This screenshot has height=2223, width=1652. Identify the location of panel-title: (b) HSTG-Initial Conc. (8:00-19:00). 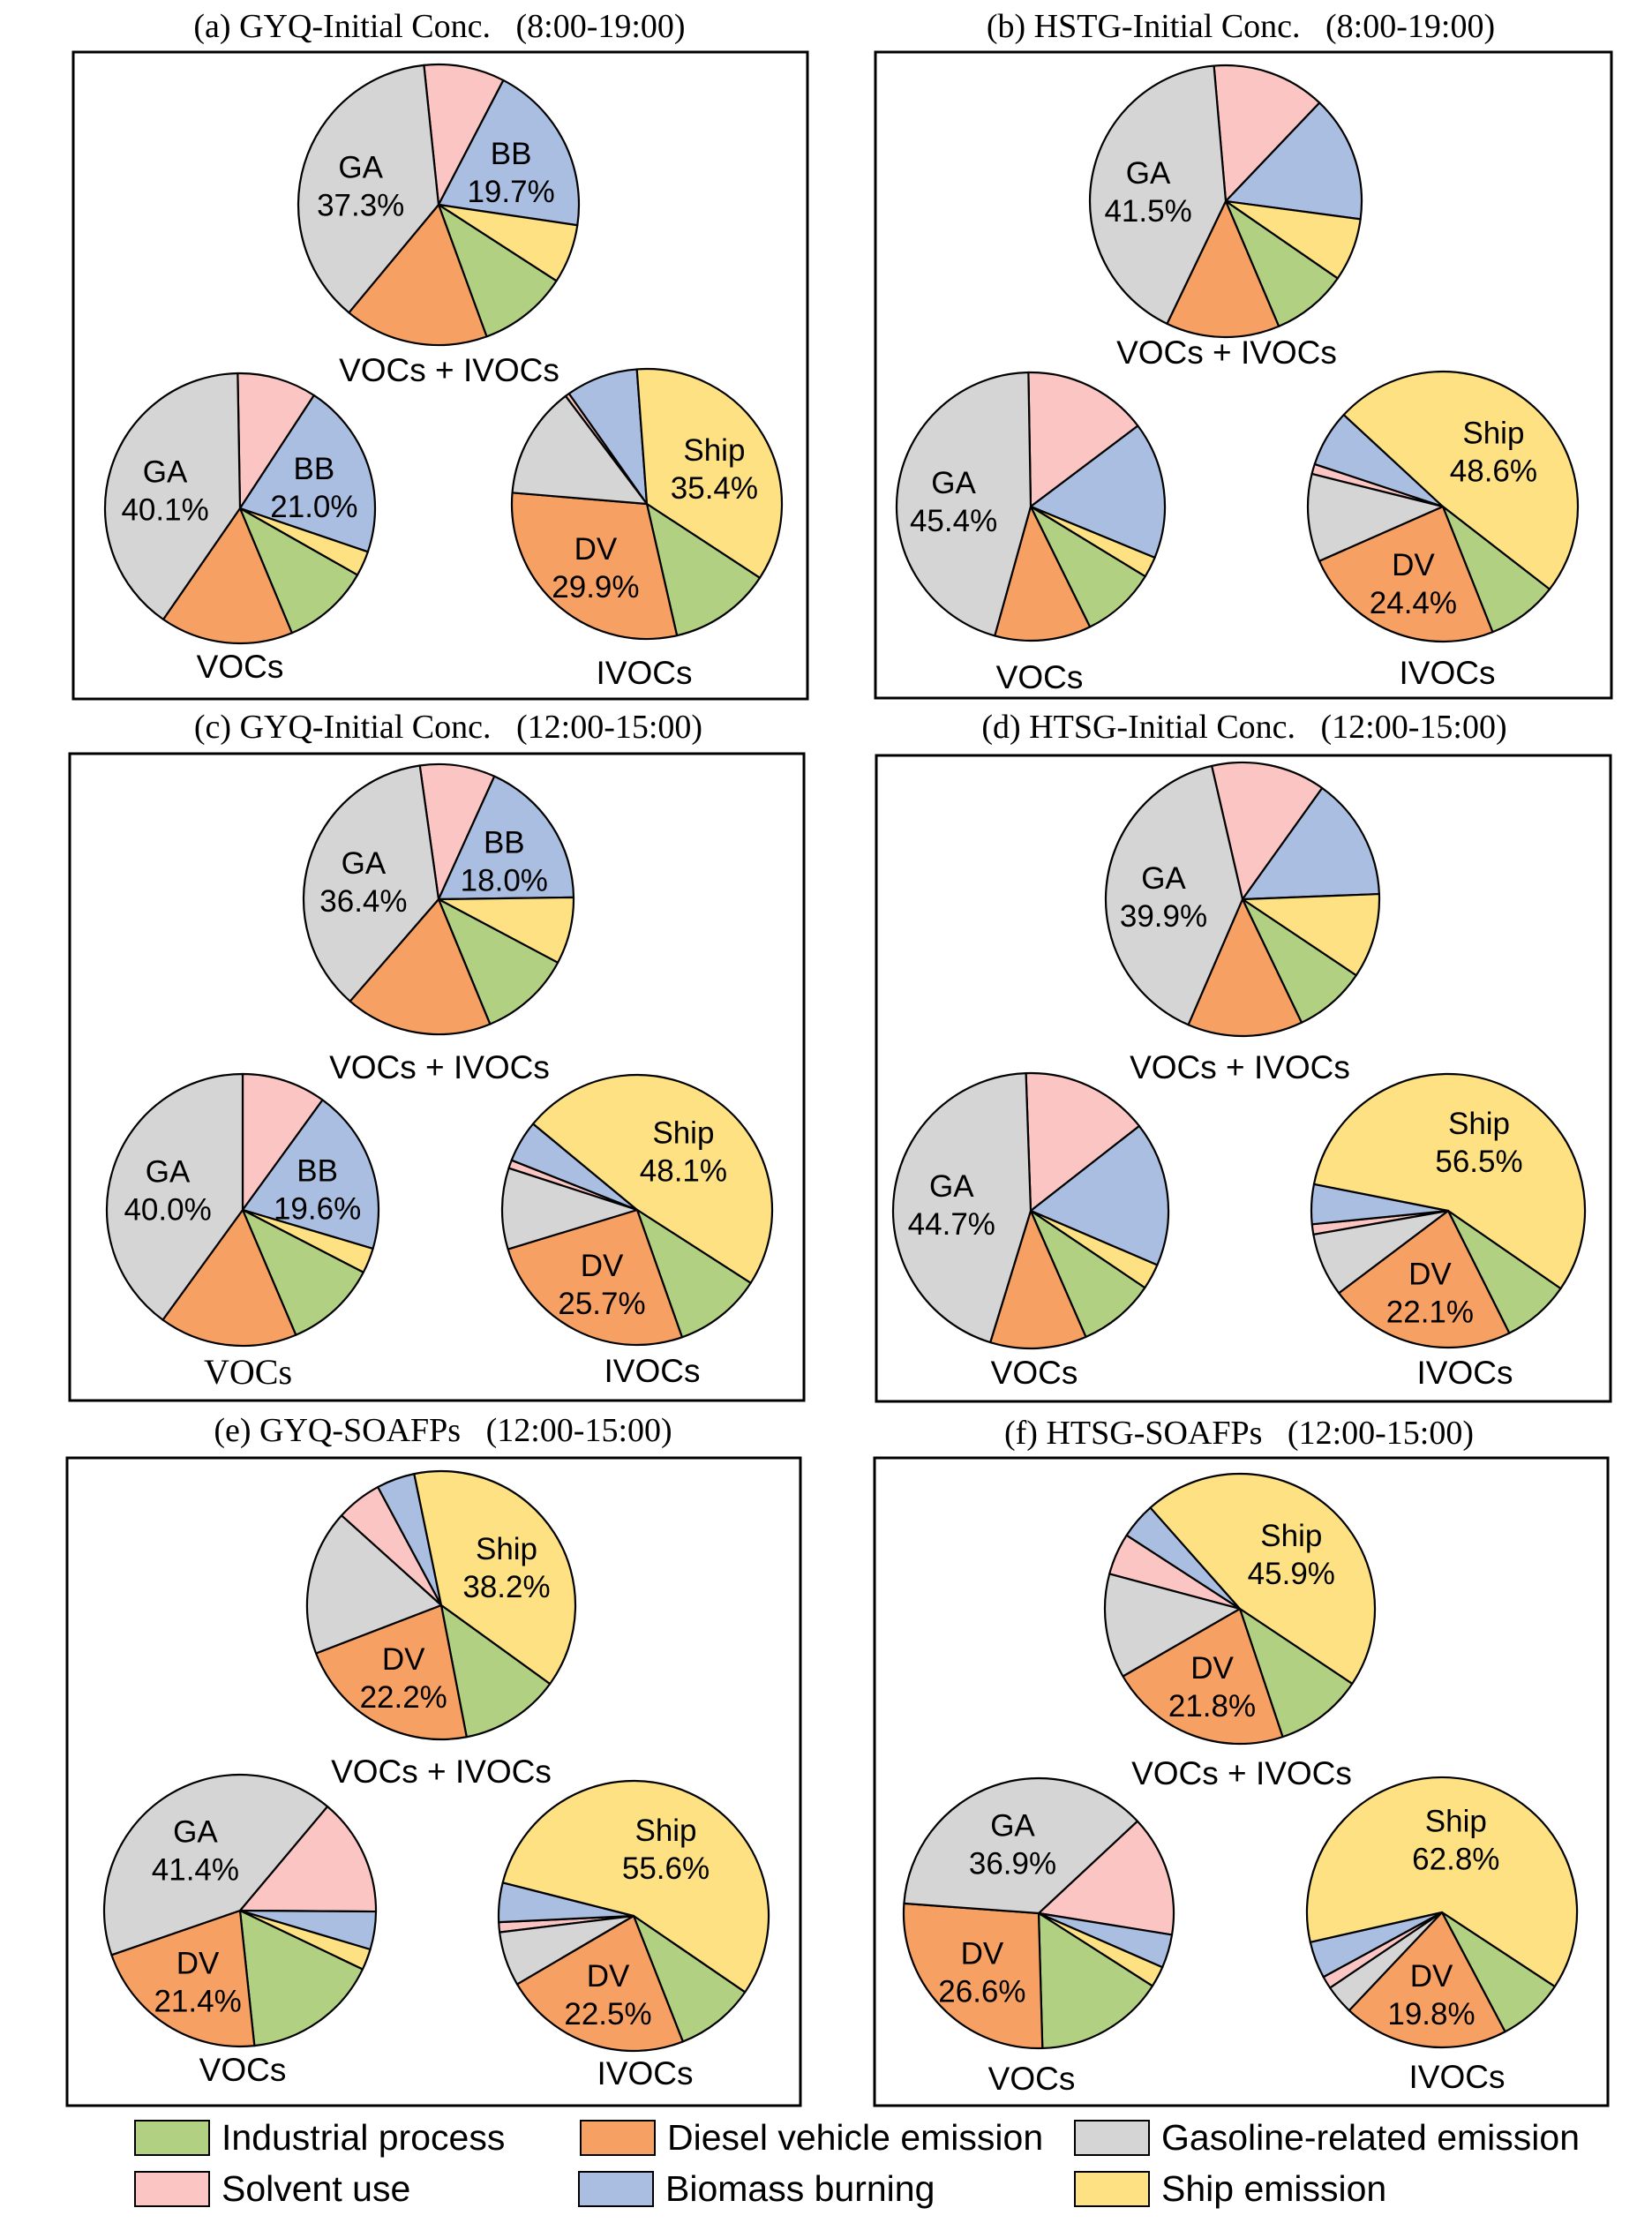
(1241, 26).